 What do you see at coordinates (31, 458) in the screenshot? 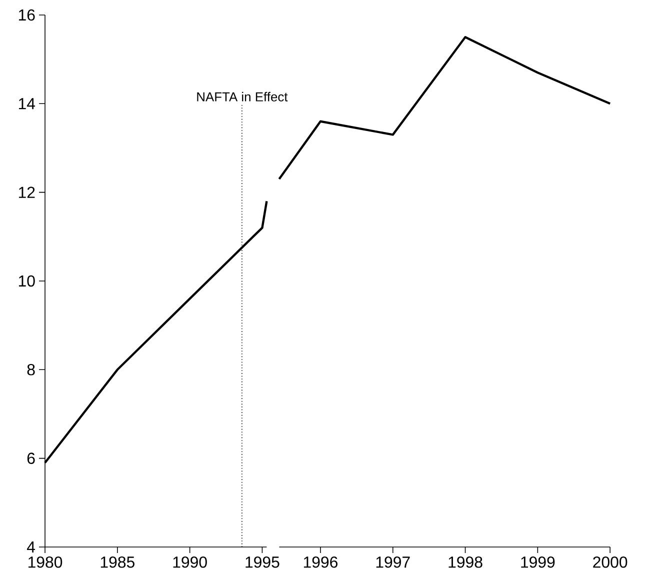
I see `y-tick-label: 6` at bounding box center [31, 458].